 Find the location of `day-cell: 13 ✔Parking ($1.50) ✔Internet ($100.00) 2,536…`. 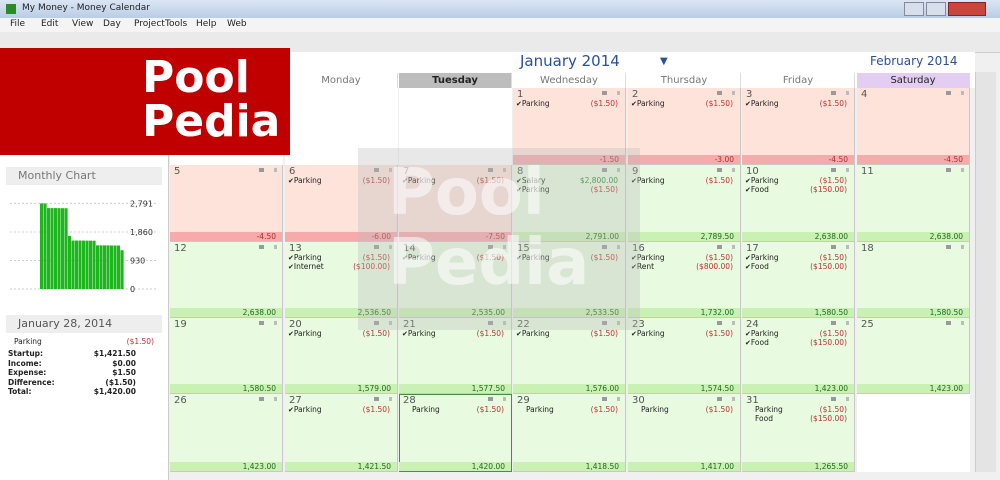

day-cell: 13 ✔Parking ($1.50) ✔Internet ($100.00) 2,536… is located at coordinates (341, 280).